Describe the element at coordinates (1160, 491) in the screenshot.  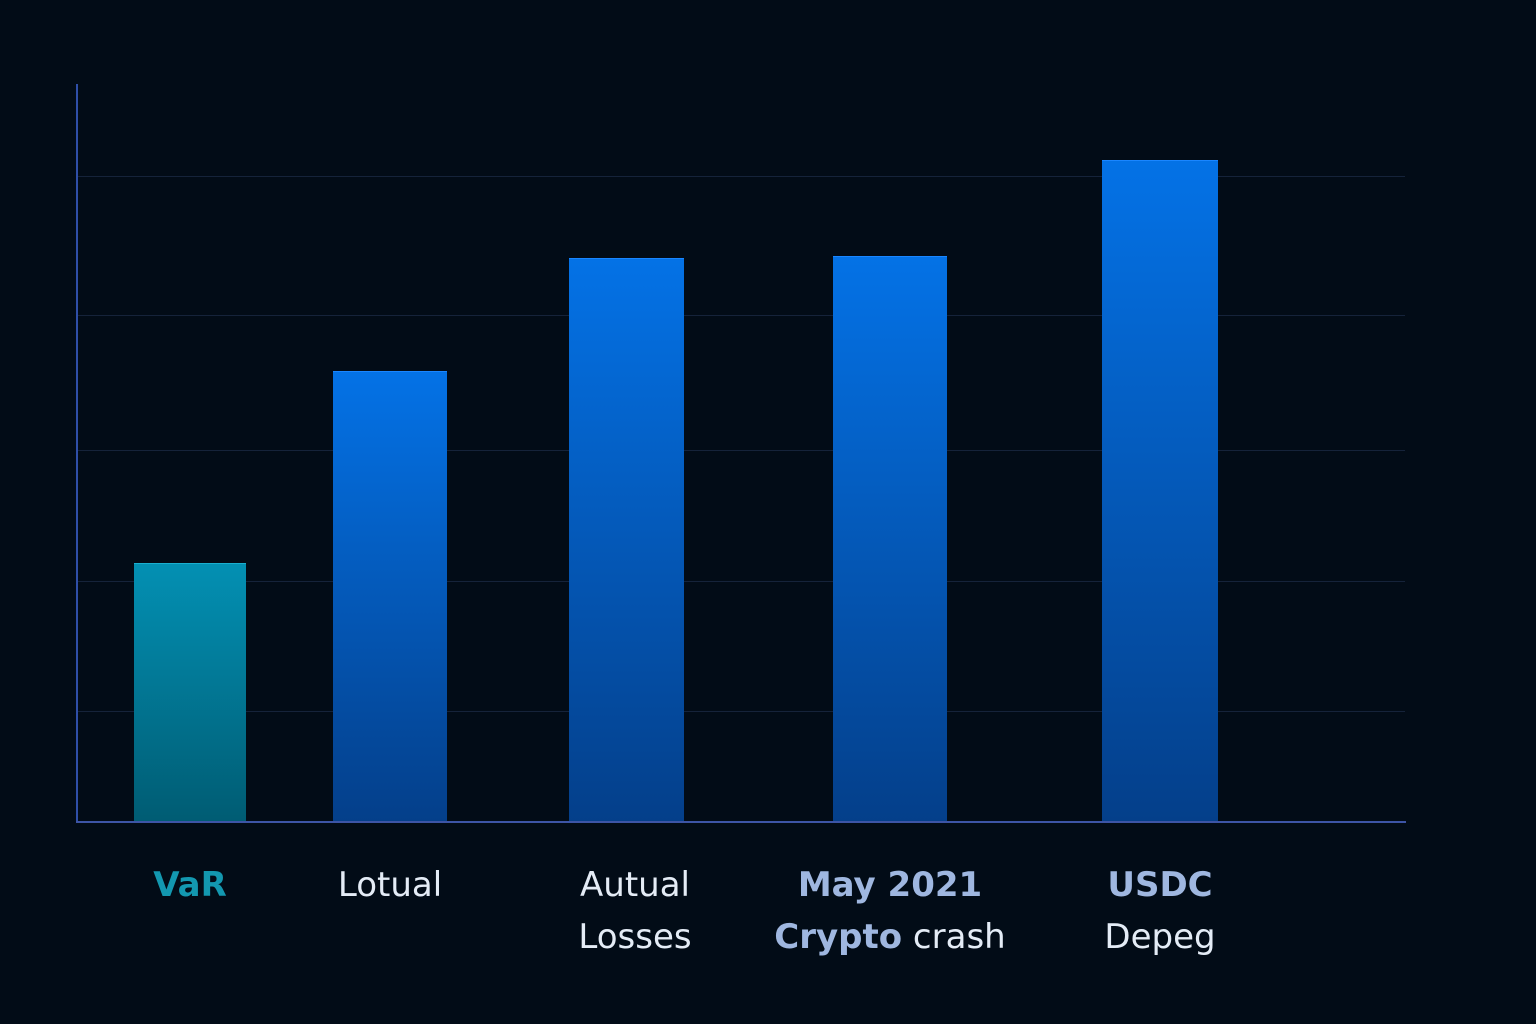
I see `bar-usdc-depeg` at that location.